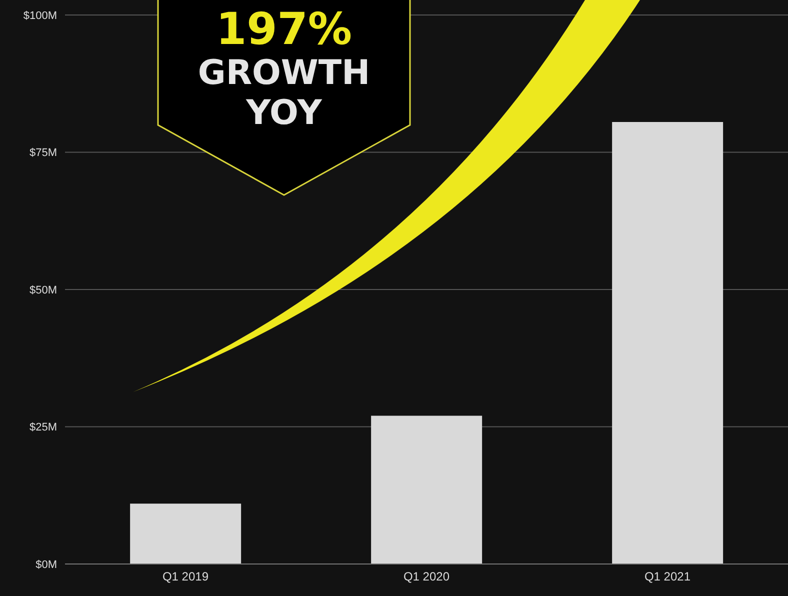 The width and height of the screenshot is (788, 596). Describe the element at coordinates (284, 29) in the screenshot. I see `annotation: 197%` at that location.